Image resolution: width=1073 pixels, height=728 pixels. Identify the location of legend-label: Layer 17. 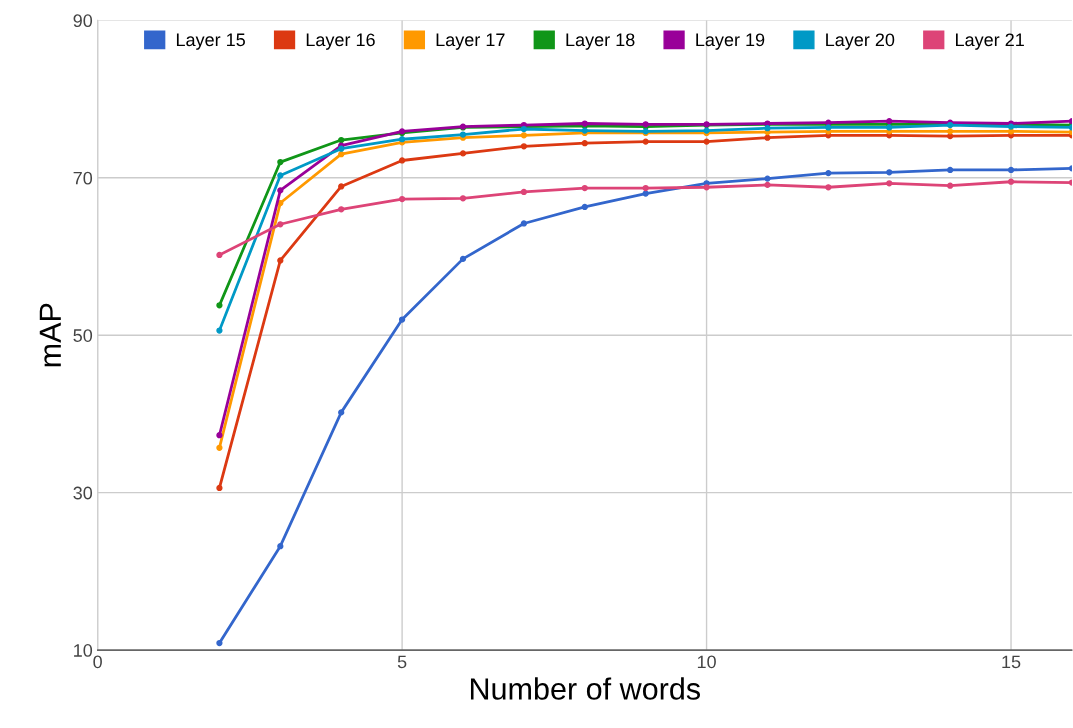
(470, 41).